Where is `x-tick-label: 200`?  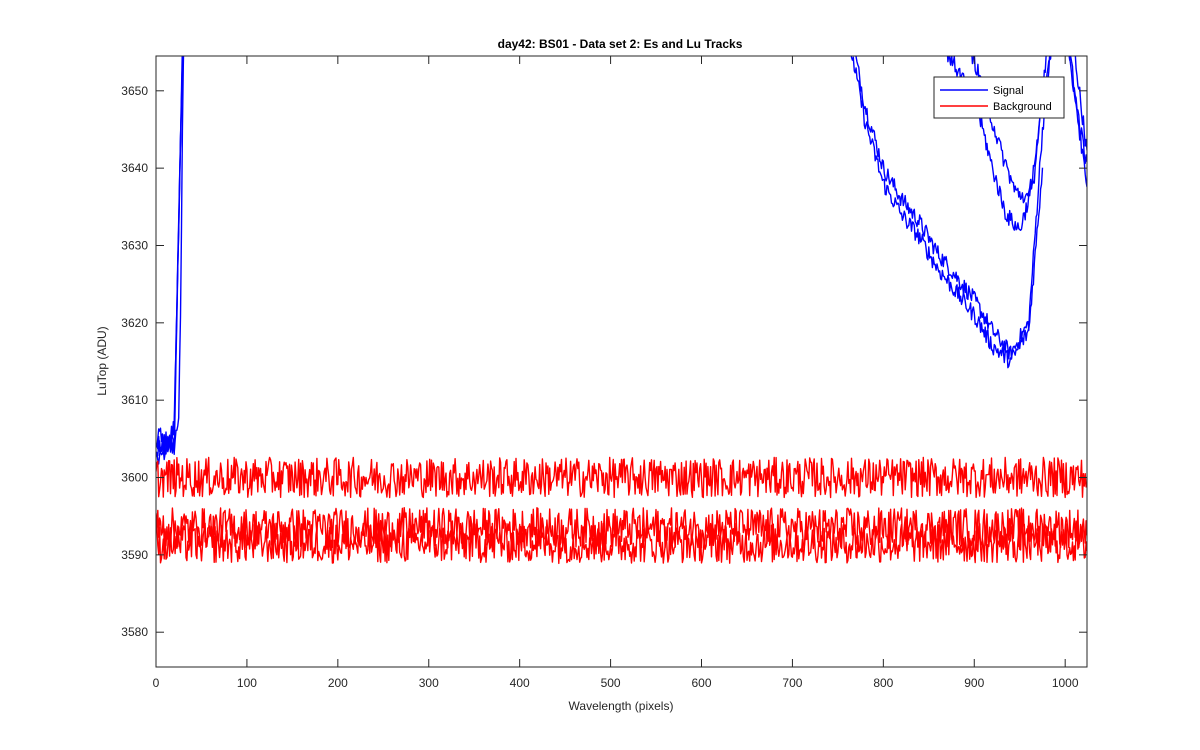
x-tick-label: 200 is located at coordinates (338, 683).